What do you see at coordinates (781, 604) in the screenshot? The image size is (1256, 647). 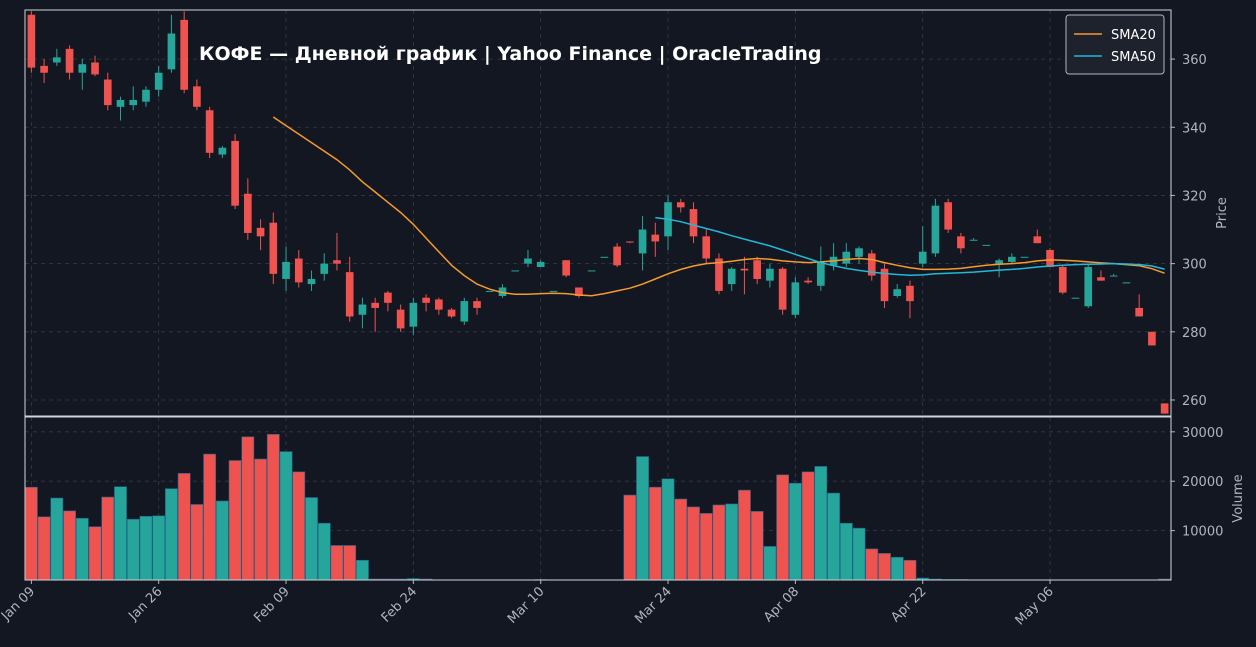 I see `x-tick-label: Apr 08` at bounding box center [781, 604].